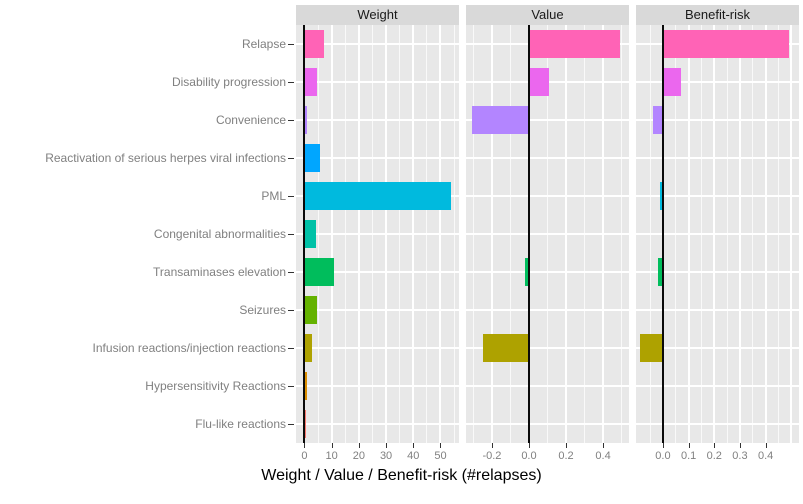 The width and height of the screenshot is (803, 504). Describe the element at coordinates (304, 456) in the screenshot. I see `x-tick-label: 0` at that location.